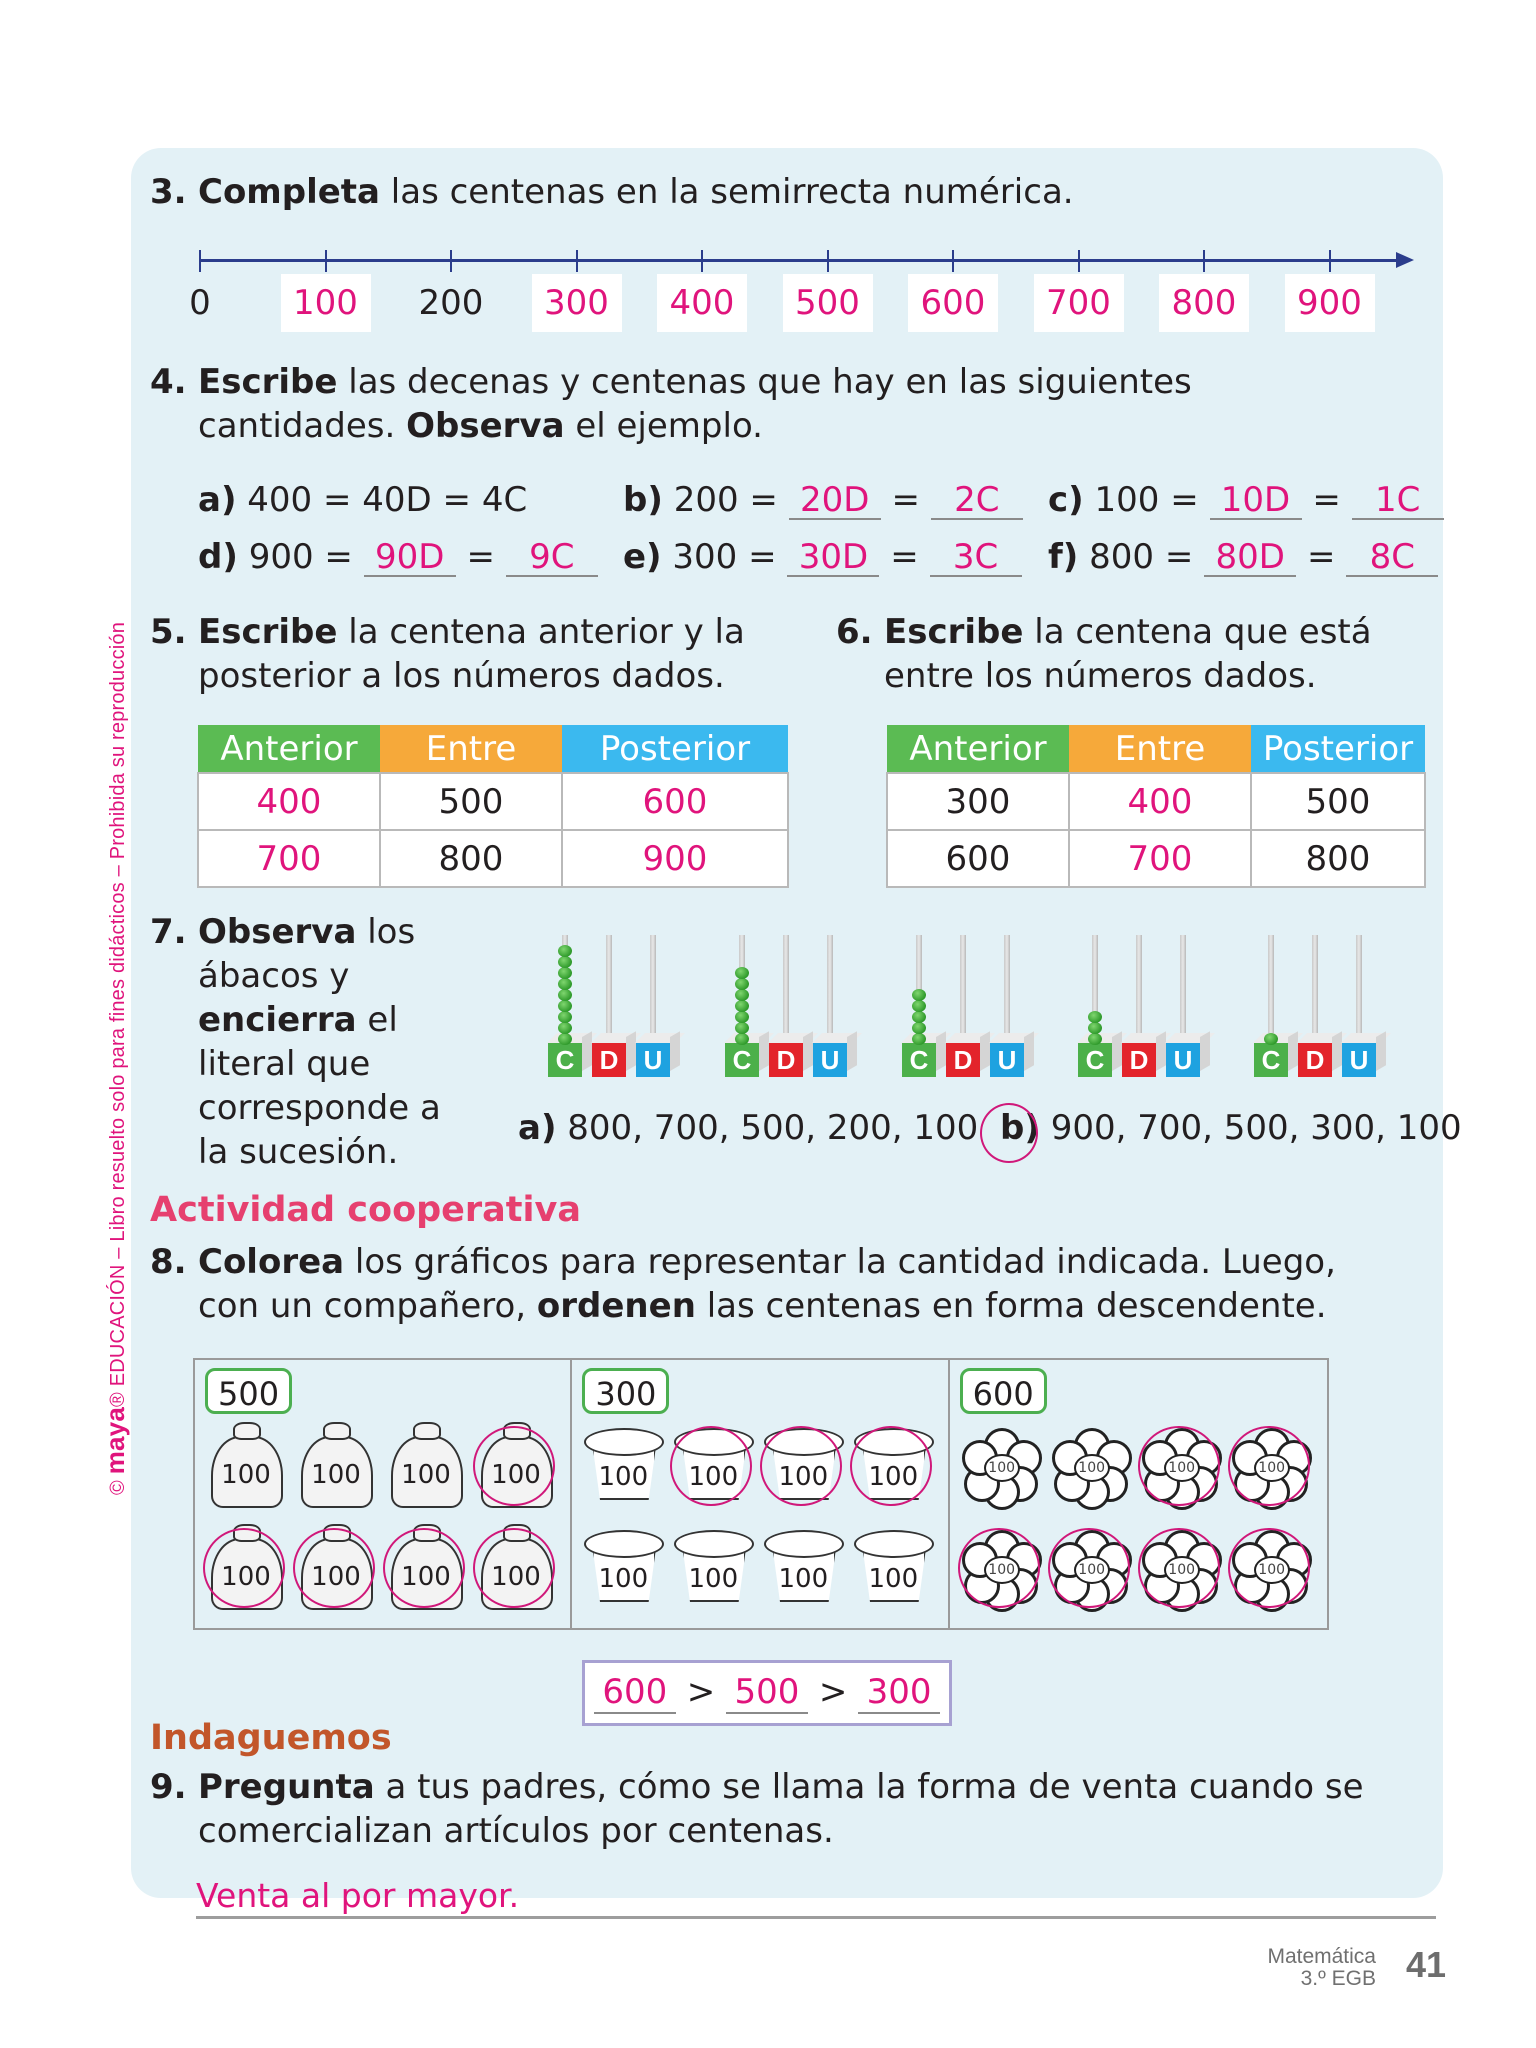 The height and width of the screenshot is (2048, 1536). What do you see at coordinates (899, 1693) in the screenshot?
I see `order-blank-3: 300` at bounding box center [899, 1693].